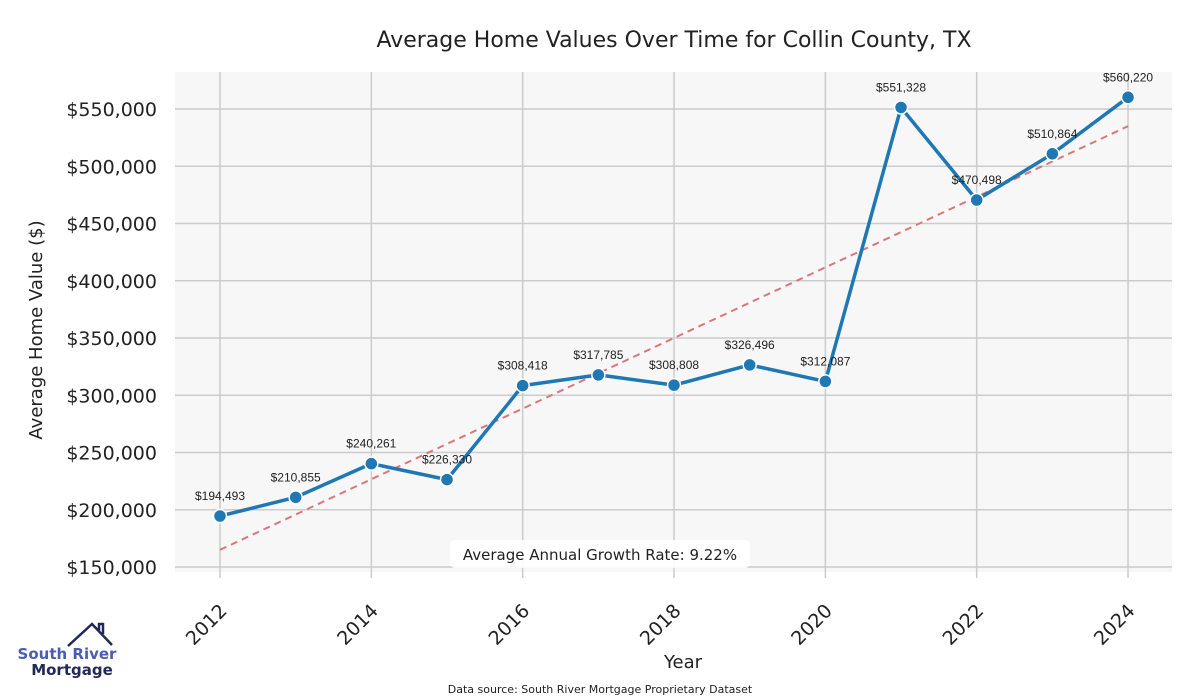 The height and width of the screenshot is (700, 1200). What do you see at coordinates (220, 496) in the screenshot?
I see `data-label: $194,493` at bounding box center [220, 496].